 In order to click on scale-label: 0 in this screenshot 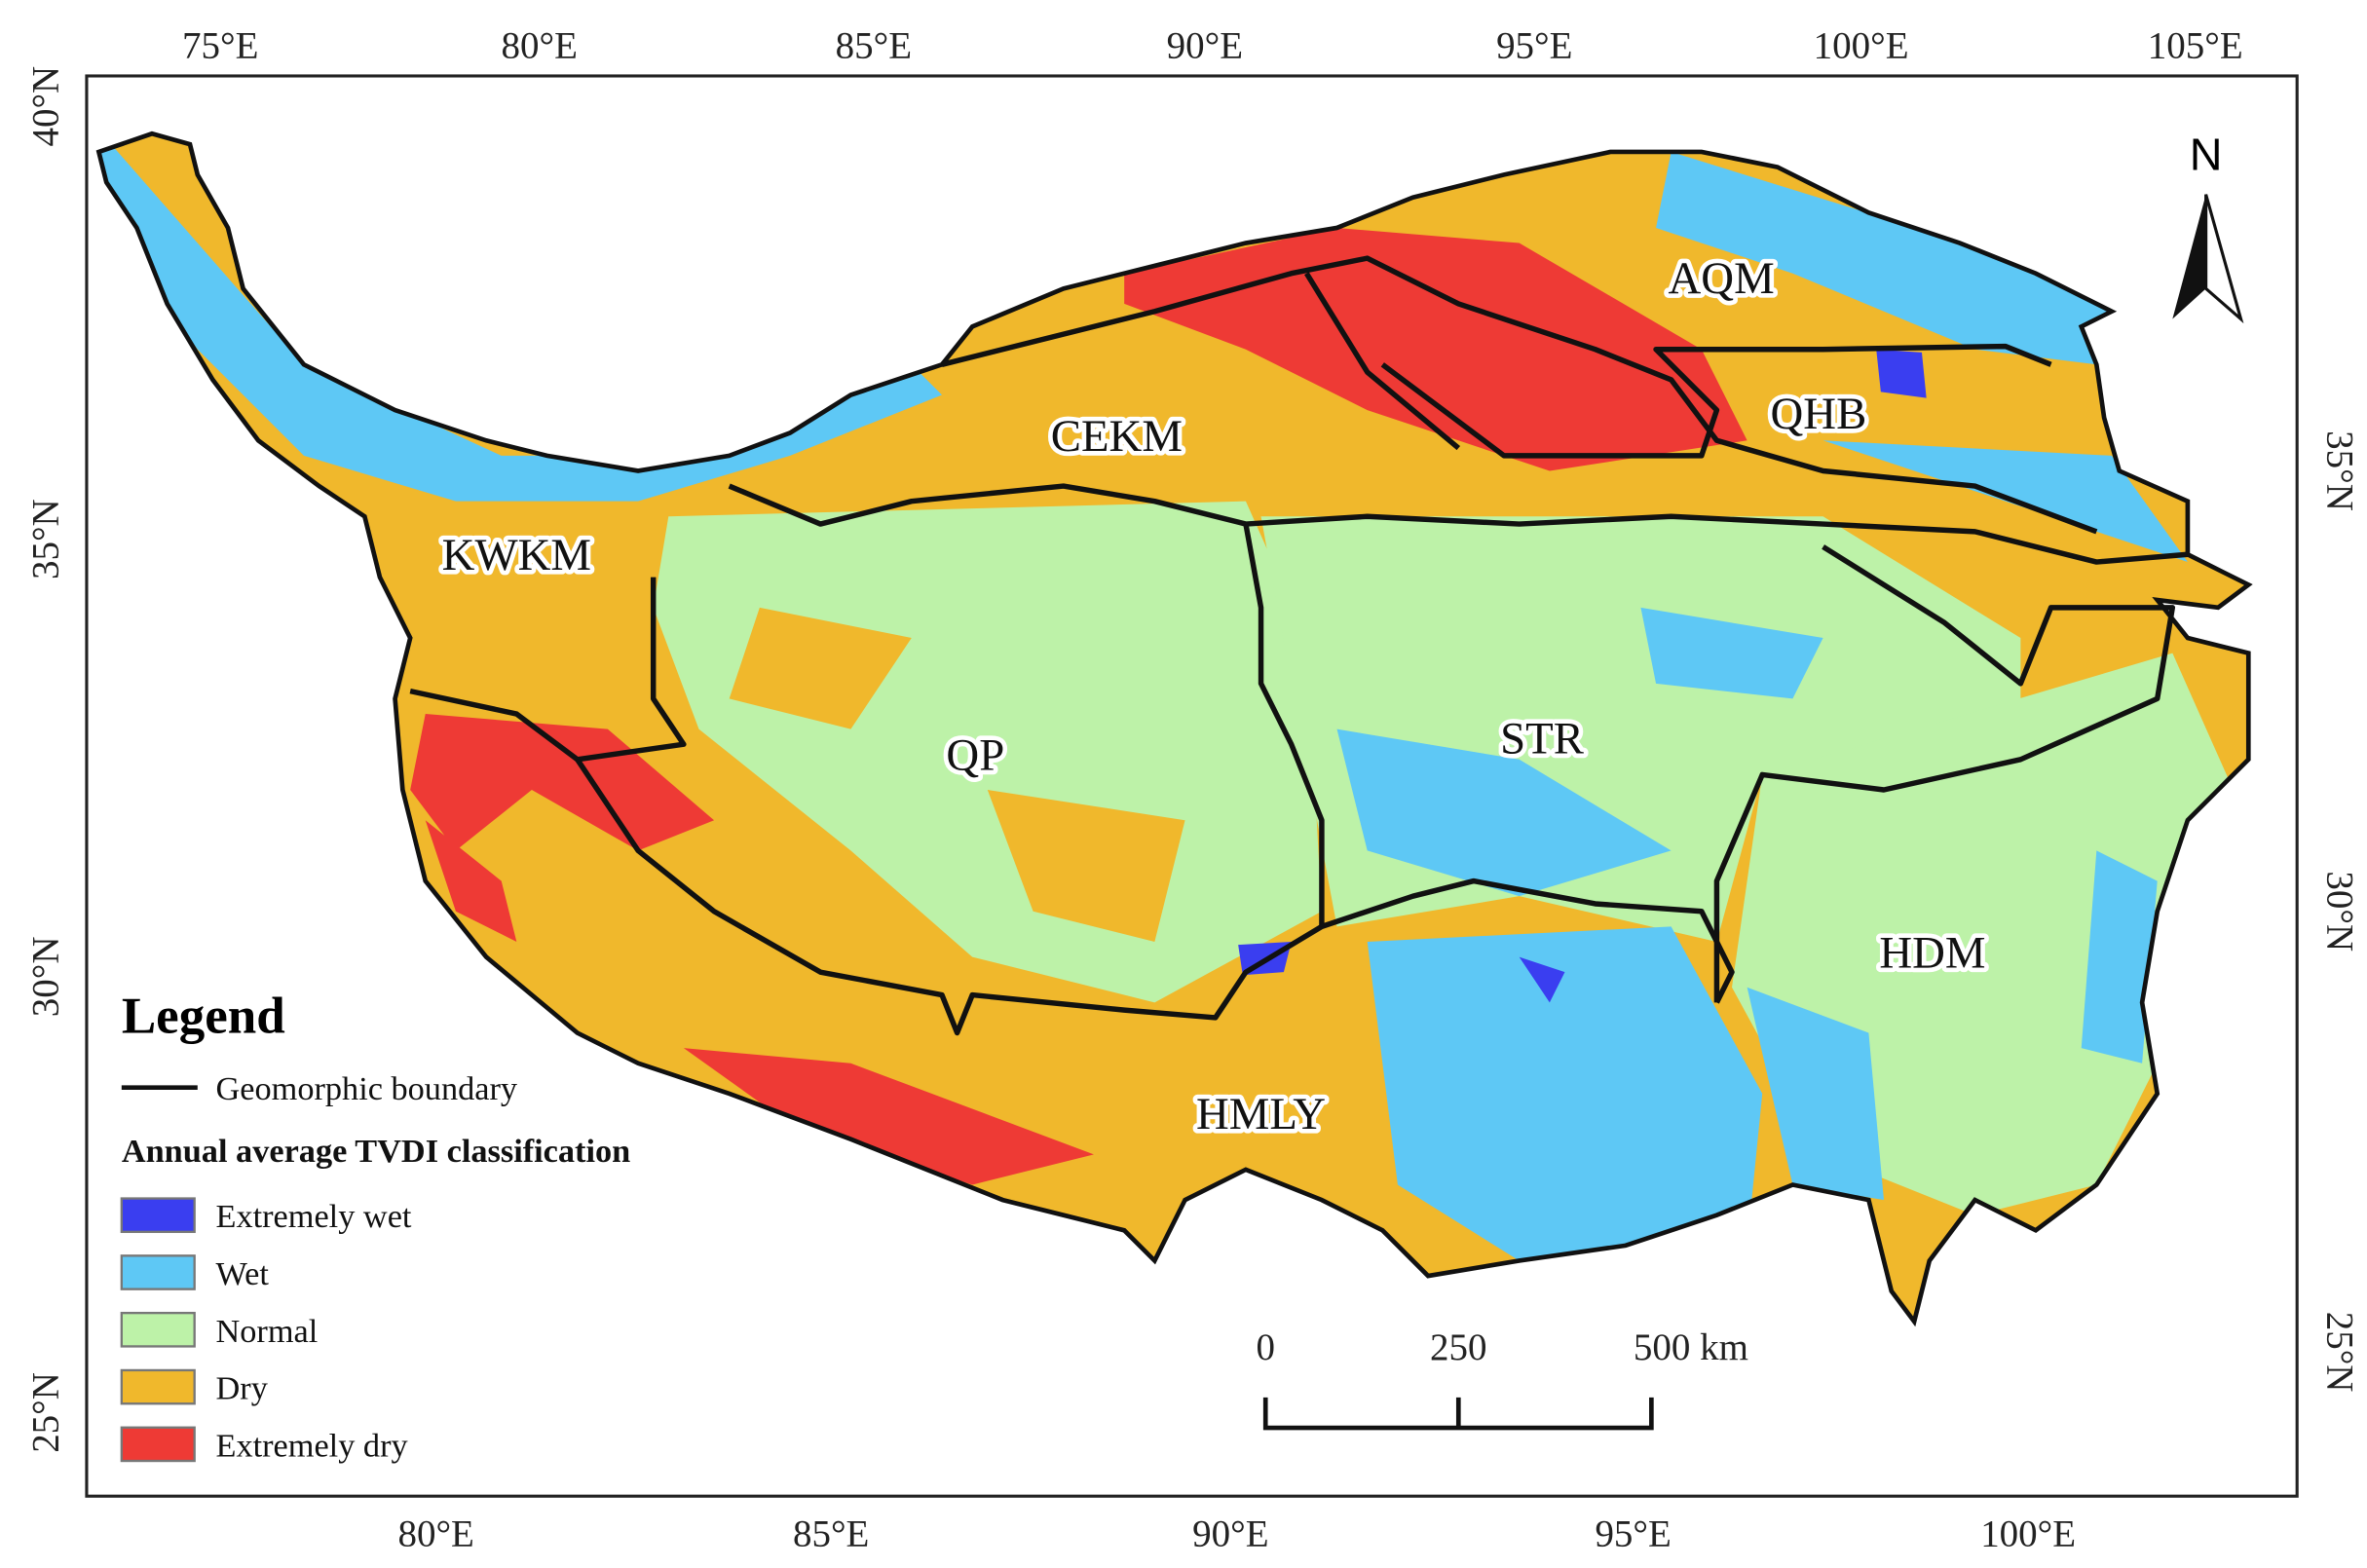, I will do `click(1265, 1347)`.